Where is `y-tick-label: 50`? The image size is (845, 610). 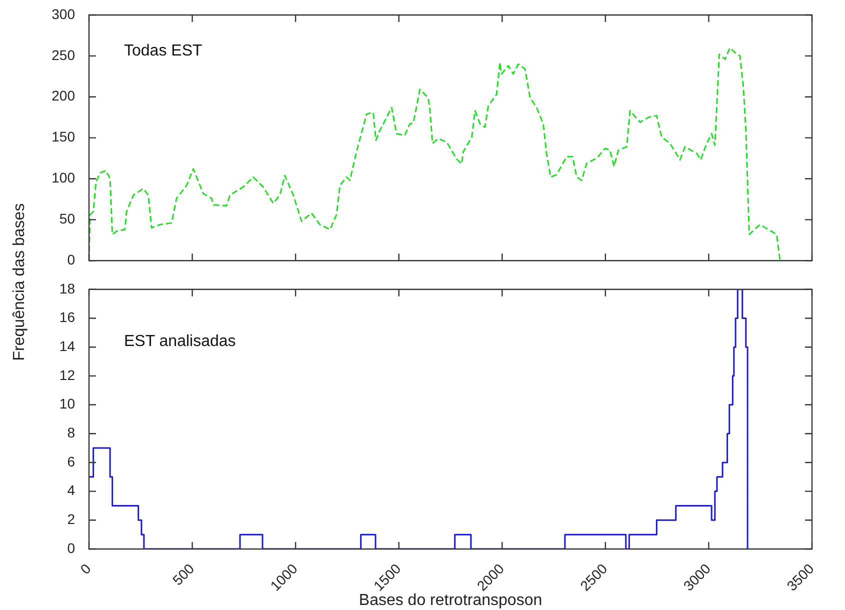
y-tick-label: 50 is located at coordinates (67, 218).